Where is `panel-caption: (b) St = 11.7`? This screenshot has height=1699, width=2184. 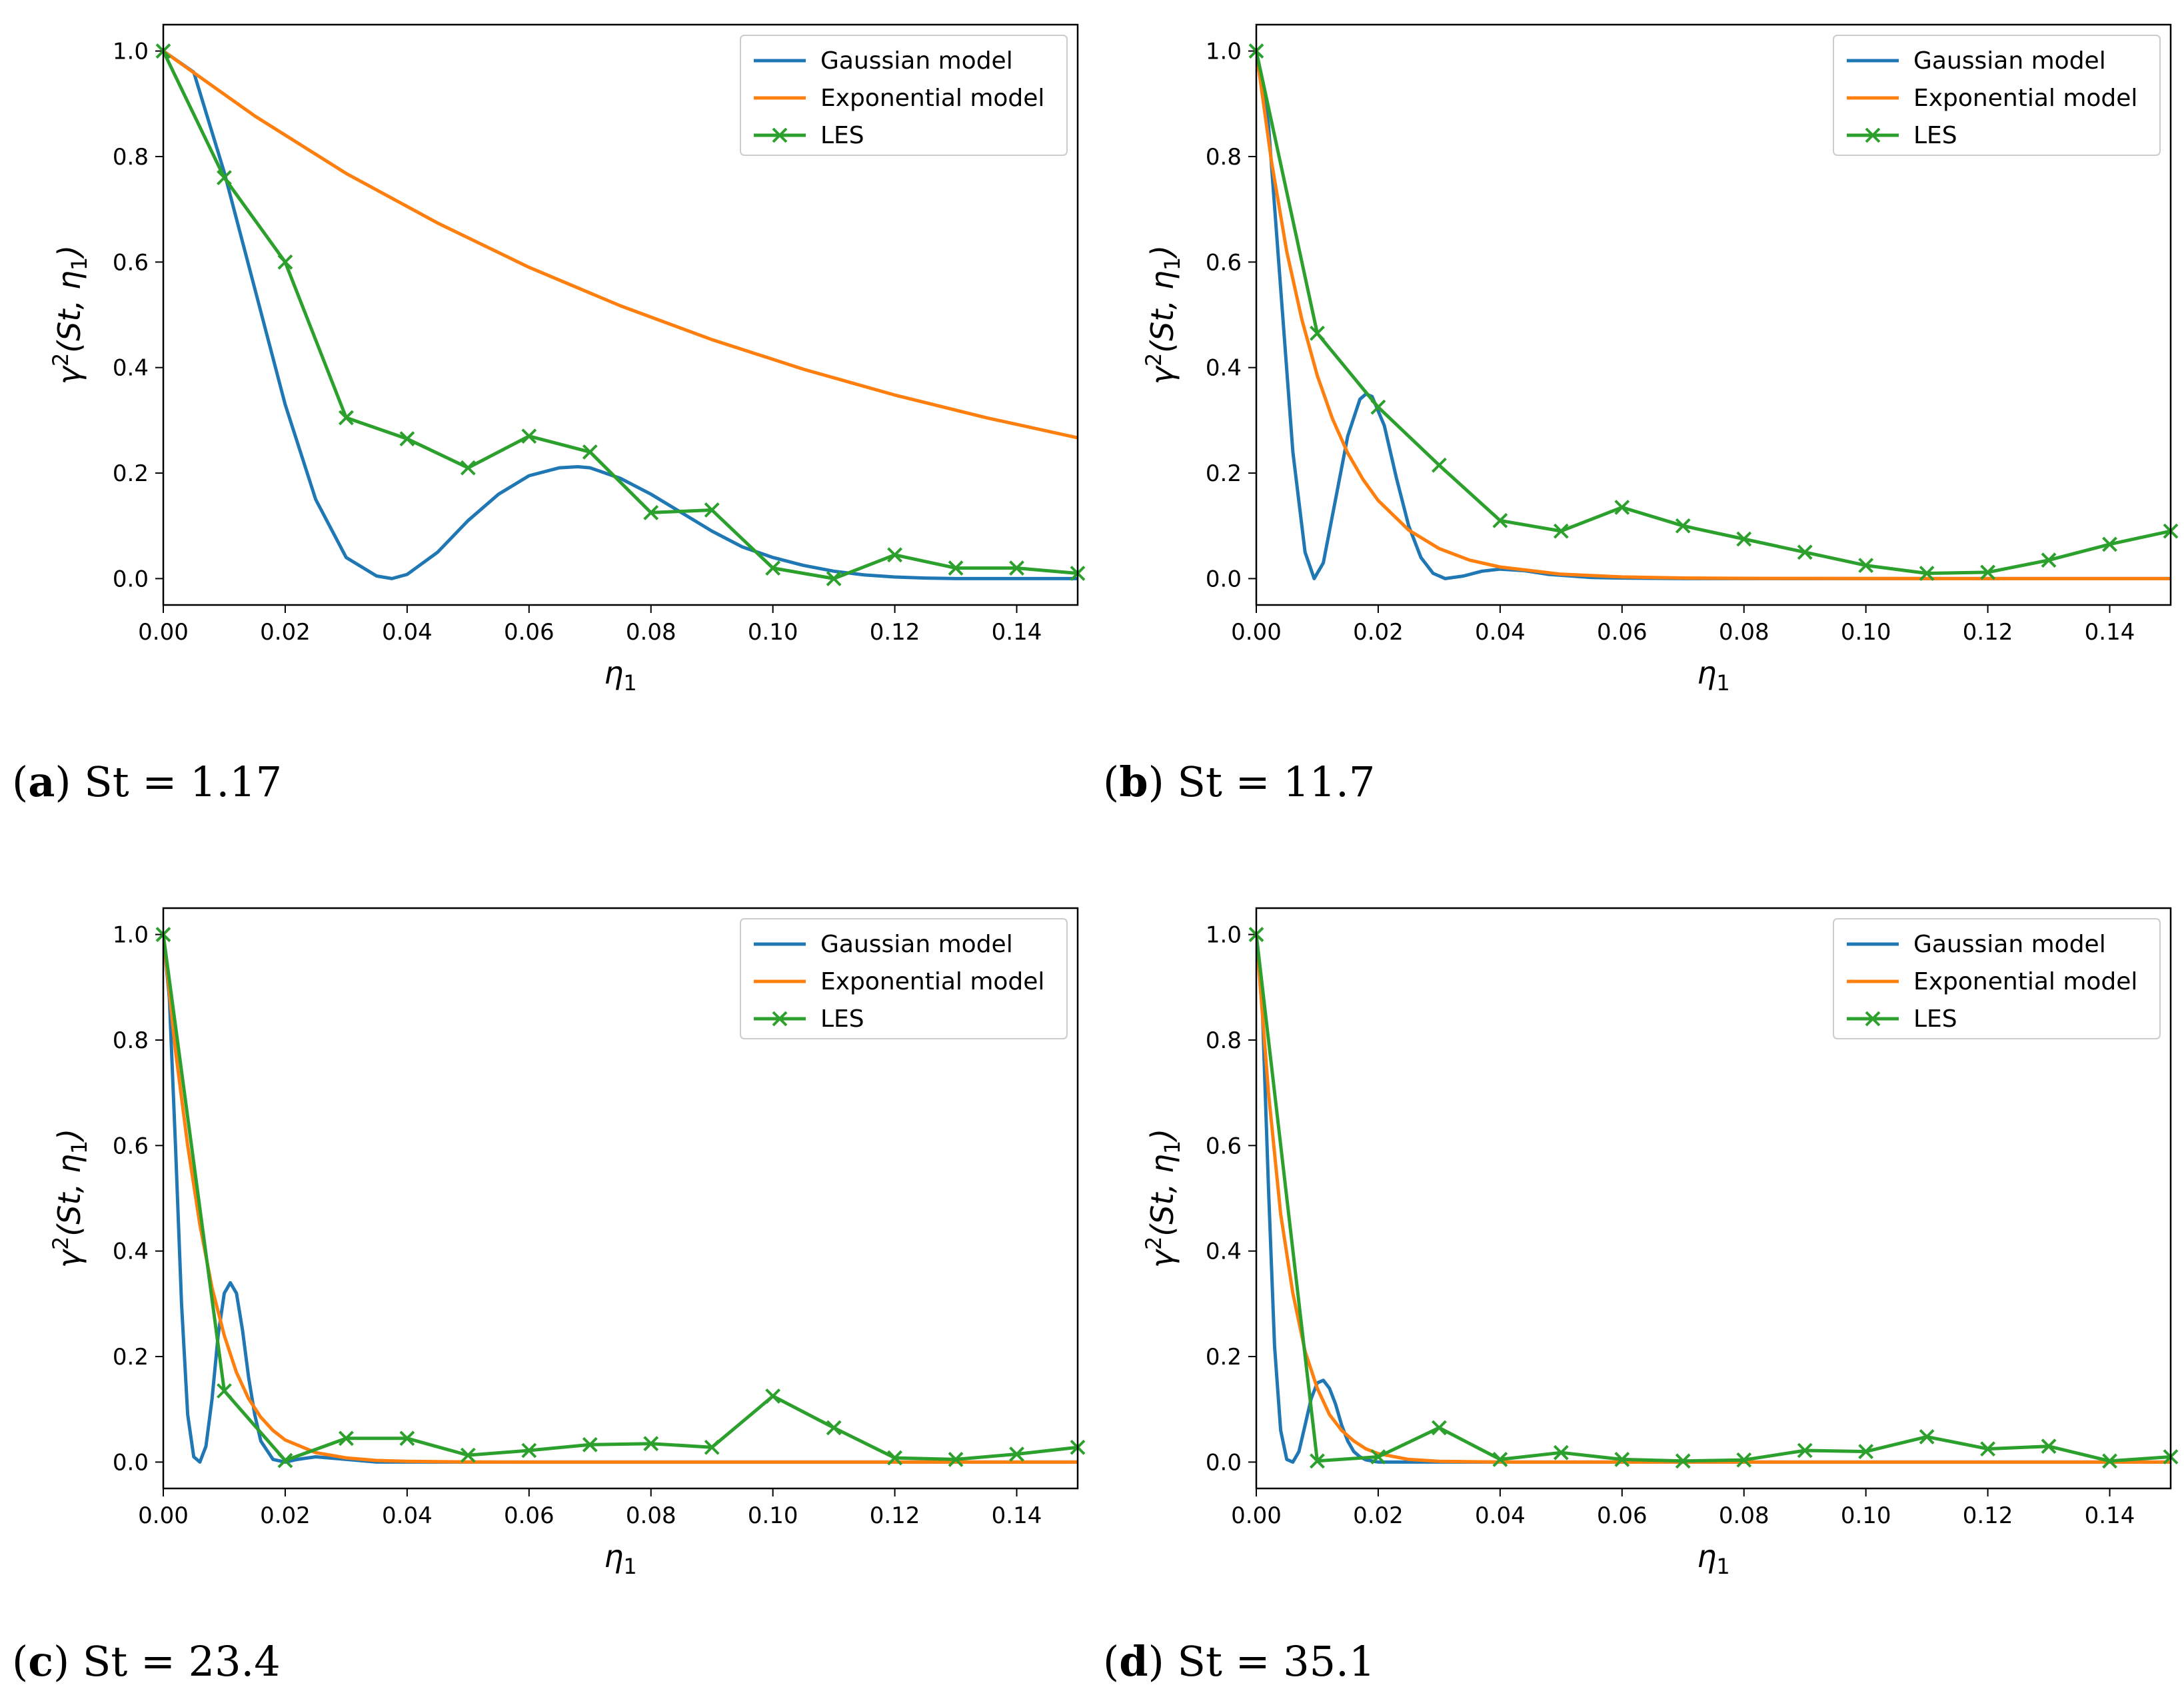
panel-caption: (b) St = 11.7 is located at coordinates (1239, 782).